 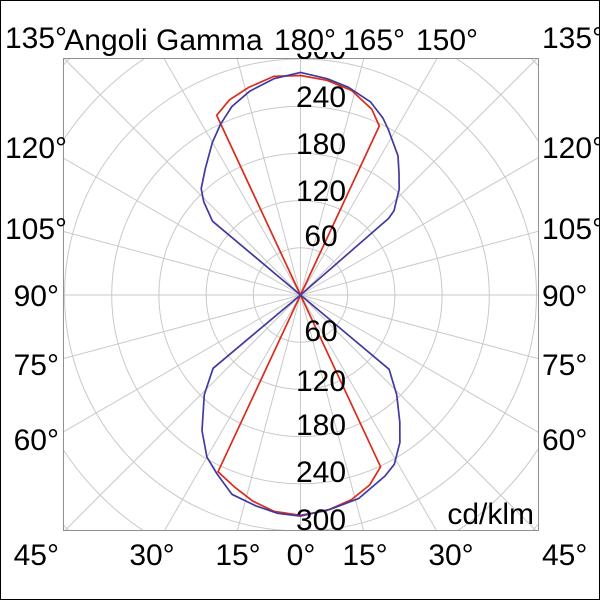 What do you see at coordinates (374, 40) in the screenshot?
I see `angle-label-top-165: 165°` at bounding box center [374, 40].